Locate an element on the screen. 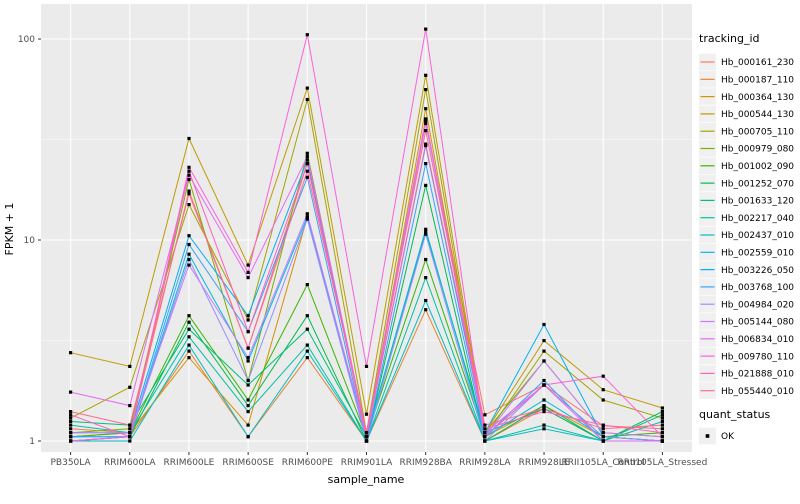 The image size is (800, 504). legend-item-label: Hb_000364_130 is located at coordinates (757, 98).